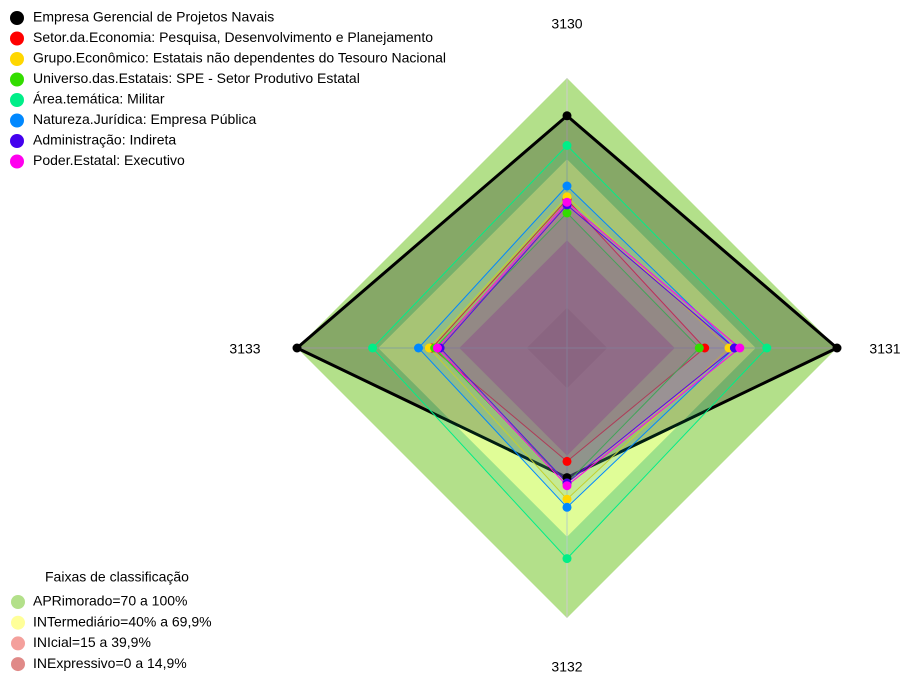 Image resolution: width=908 pixels, height=678 pixels. What do you see at coordinates (244, 349) in the screenshot?
I see `axis-label: 3133` at bounding box center [244, 349].